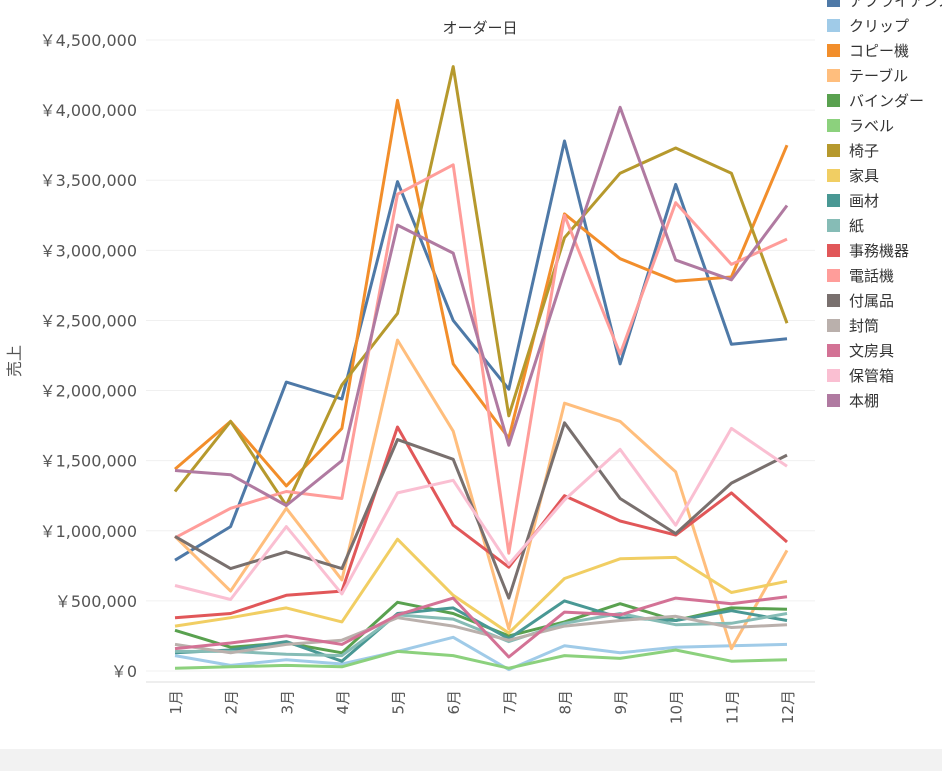  What do you see at coordinates (287, 702) in the screenshot?
I see `x-tick-label: 3月` at bounding box center [287, 702].